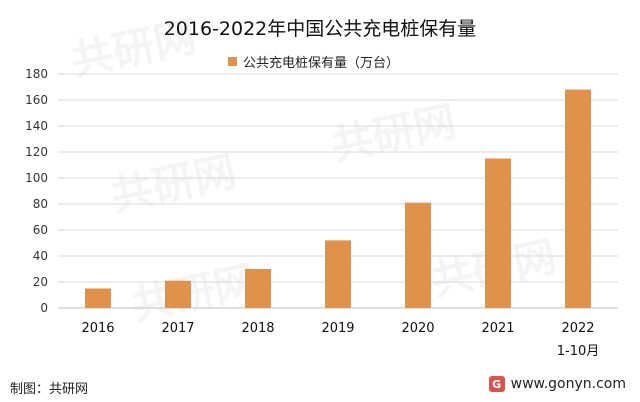  I want to click on y-axis-ticks: 0 20 40 60 80 100 120 140 160 180, so click(36, 191).